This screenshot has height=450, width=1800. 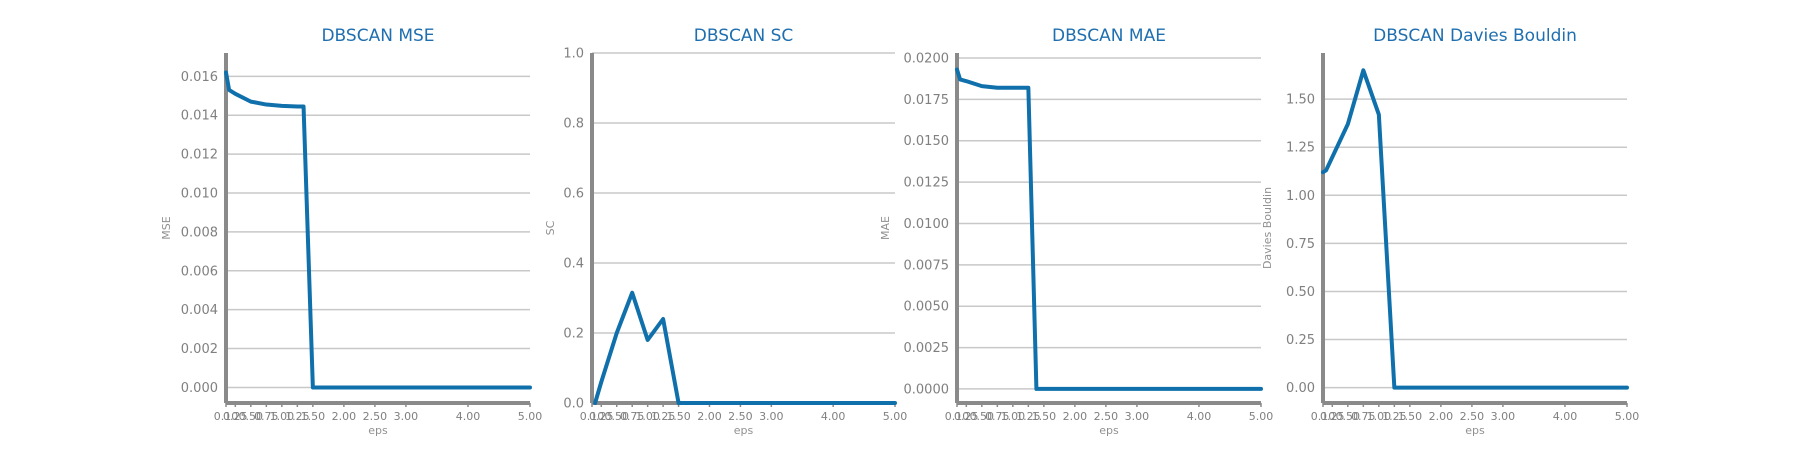 I want to click on y-tick-label: 0.0150, so click(x=927, y=141).